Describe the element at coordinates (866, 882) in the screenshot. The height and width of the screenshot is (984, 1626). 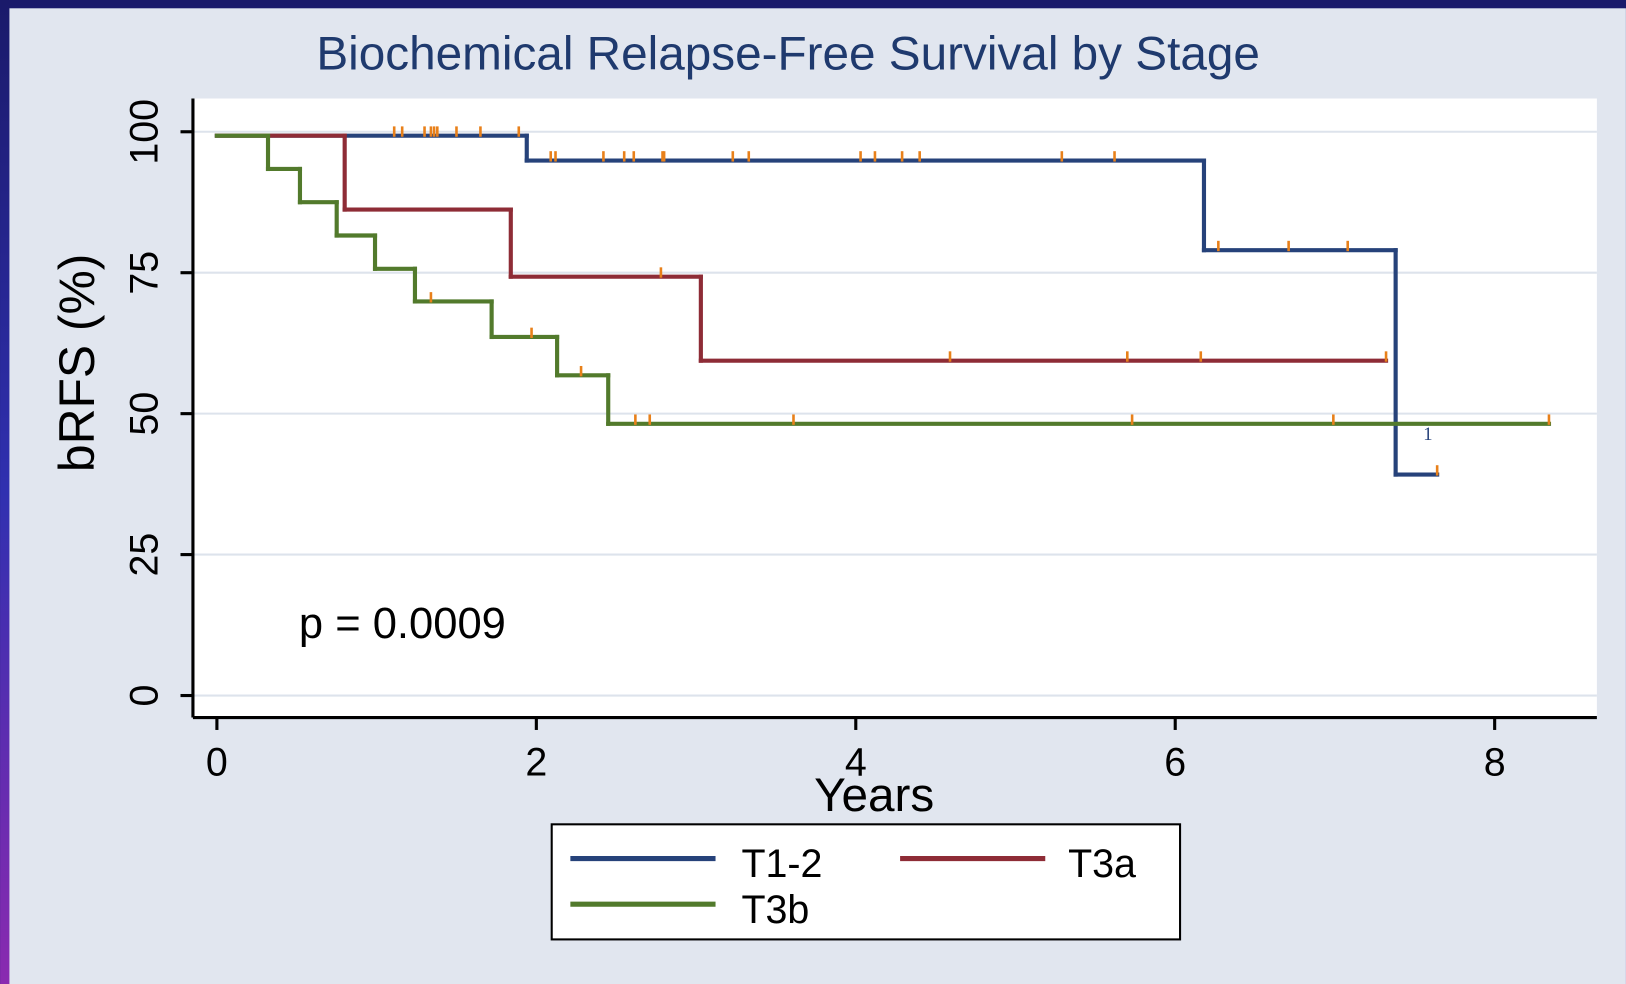
I see `legend` at that location.